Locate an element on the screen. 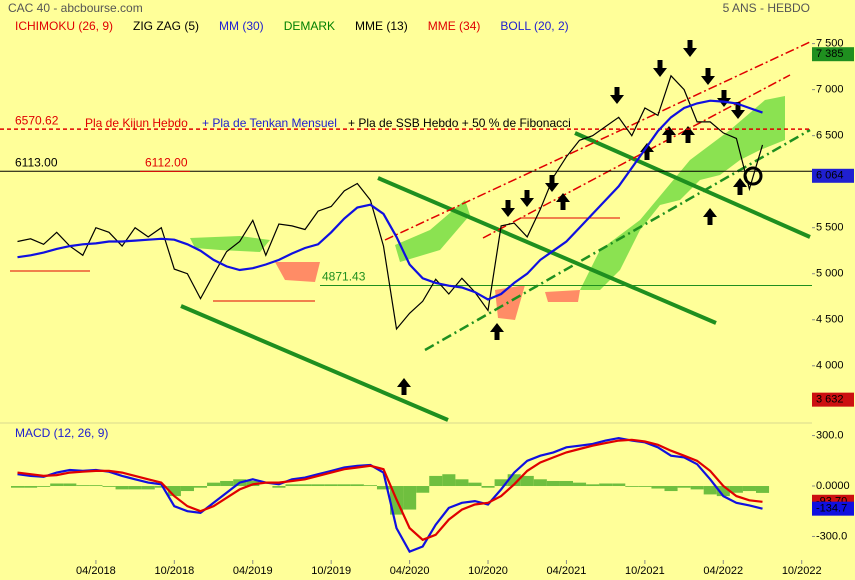 This screenshot has height=580, width=855. value-badge-label: -134.7 is located at coordinates (831, 509).